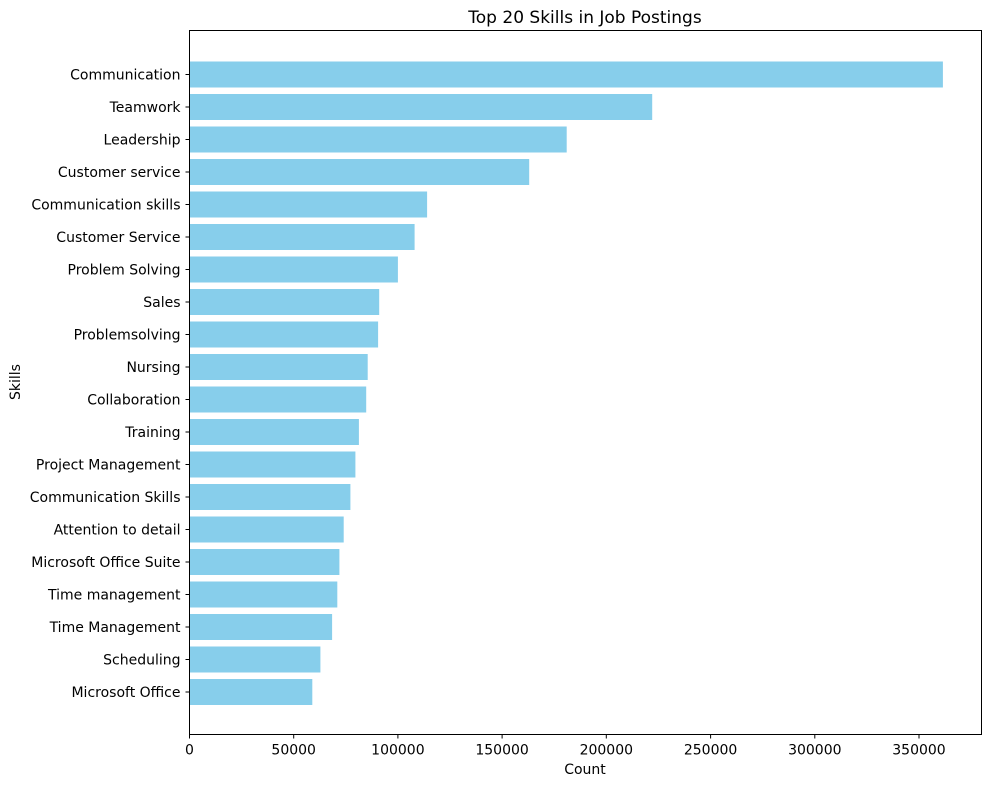 This screenshot has height=790, width=989. I want to click on y-tick-label: Collaboration, so click(133, 401).